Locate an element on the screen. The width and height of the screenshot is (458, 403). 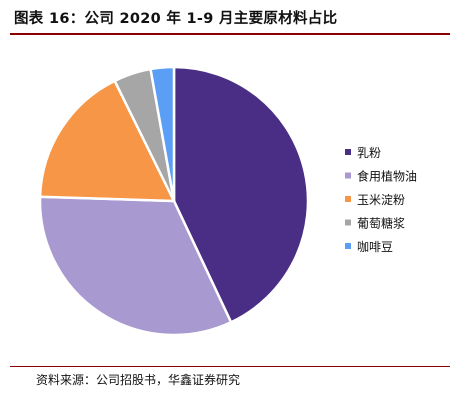
chart-title: 图表 16：公司 2020 年 1-9 月主要原材料占比 is located at coordinates (176, 19).